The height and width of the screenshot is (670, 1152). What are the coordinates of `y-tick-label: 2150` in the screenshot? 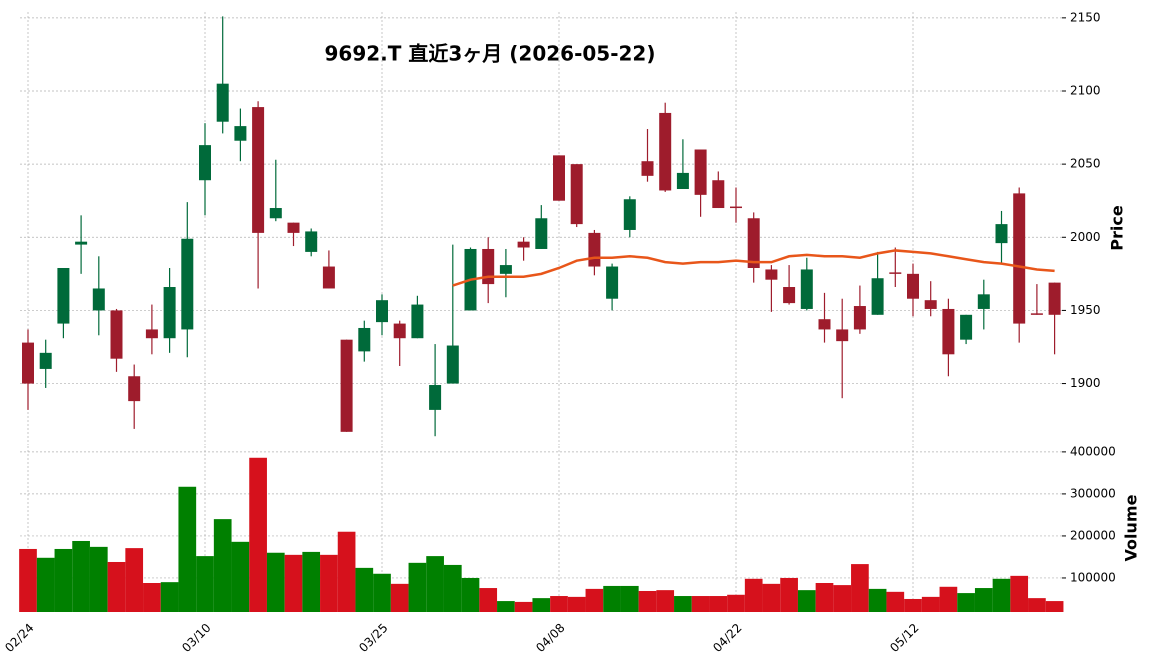 It's located at (1085, 17).